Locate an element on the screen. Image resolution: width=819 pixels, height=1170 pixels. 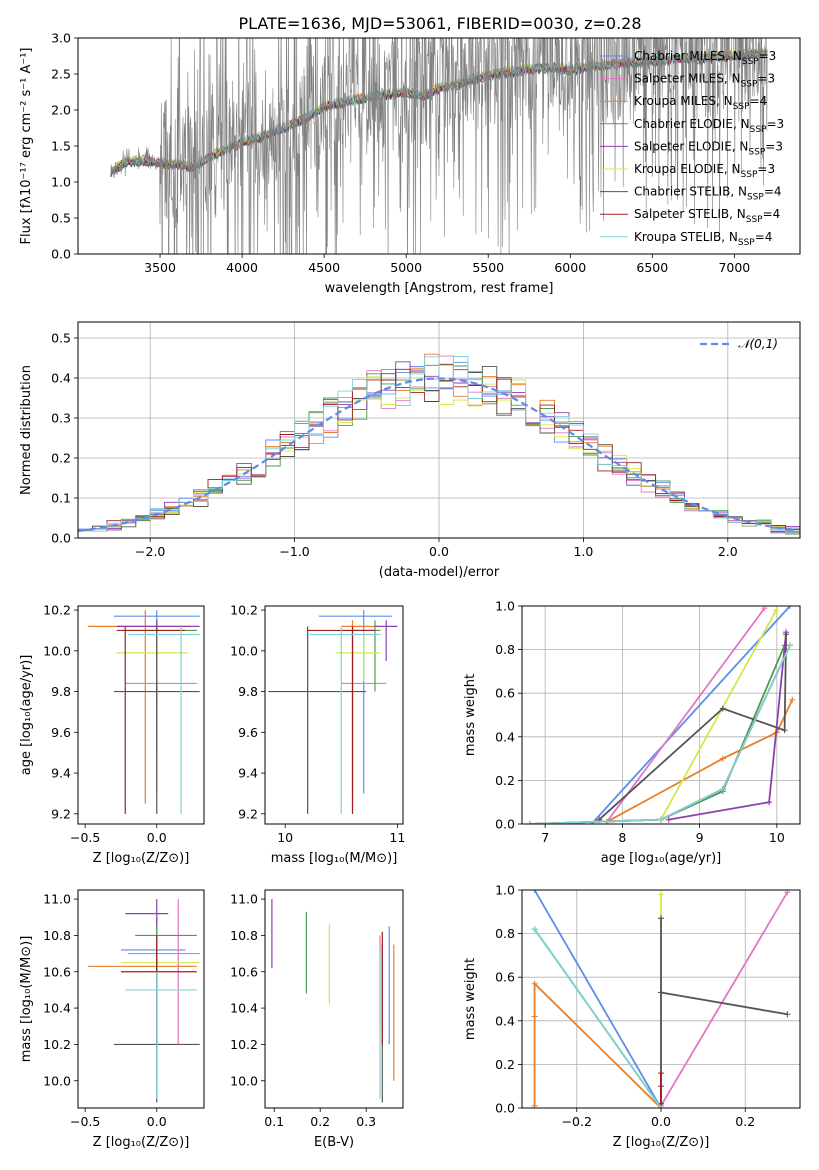
y-axis-label: Flux [fλ10⁻¹⁷ erg cm⁻² s⁻¹ A⁻¹] is located at coordinates (26, 146).